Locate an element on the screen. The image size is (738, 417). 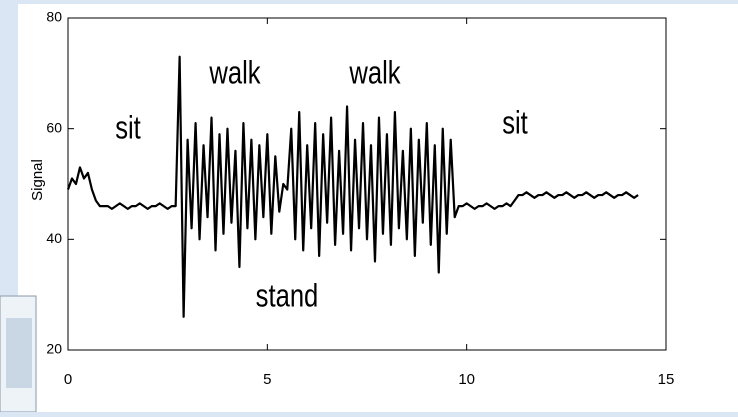
y-tick-label: 80 is located at coordinates (54, 17).